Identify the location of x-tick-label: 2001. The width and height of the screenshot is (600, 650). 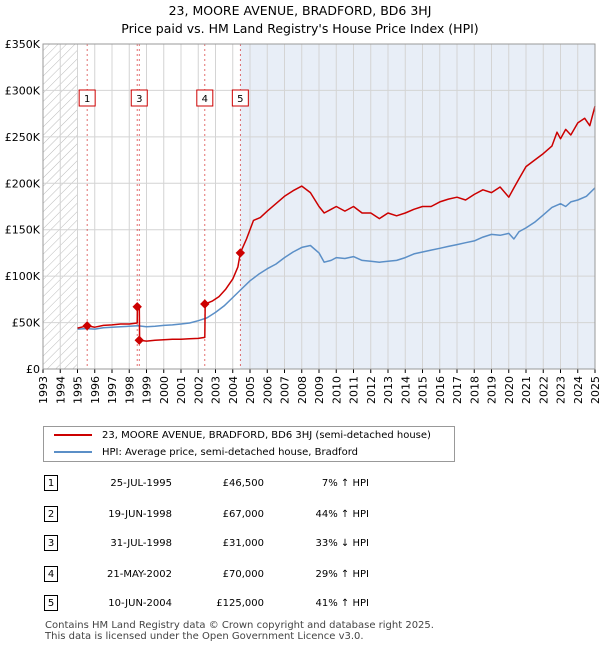
(181, 390).